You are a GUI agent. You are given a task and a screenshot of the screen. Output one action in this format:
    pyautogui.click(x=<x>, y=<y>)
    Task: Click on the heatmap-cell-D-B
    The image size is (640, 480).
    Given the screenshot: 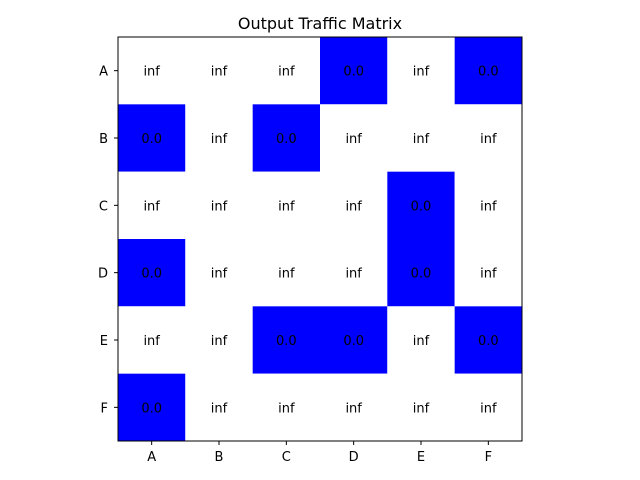 What is the action you would take?
    pyautogui.click(x=219, y=273)
    